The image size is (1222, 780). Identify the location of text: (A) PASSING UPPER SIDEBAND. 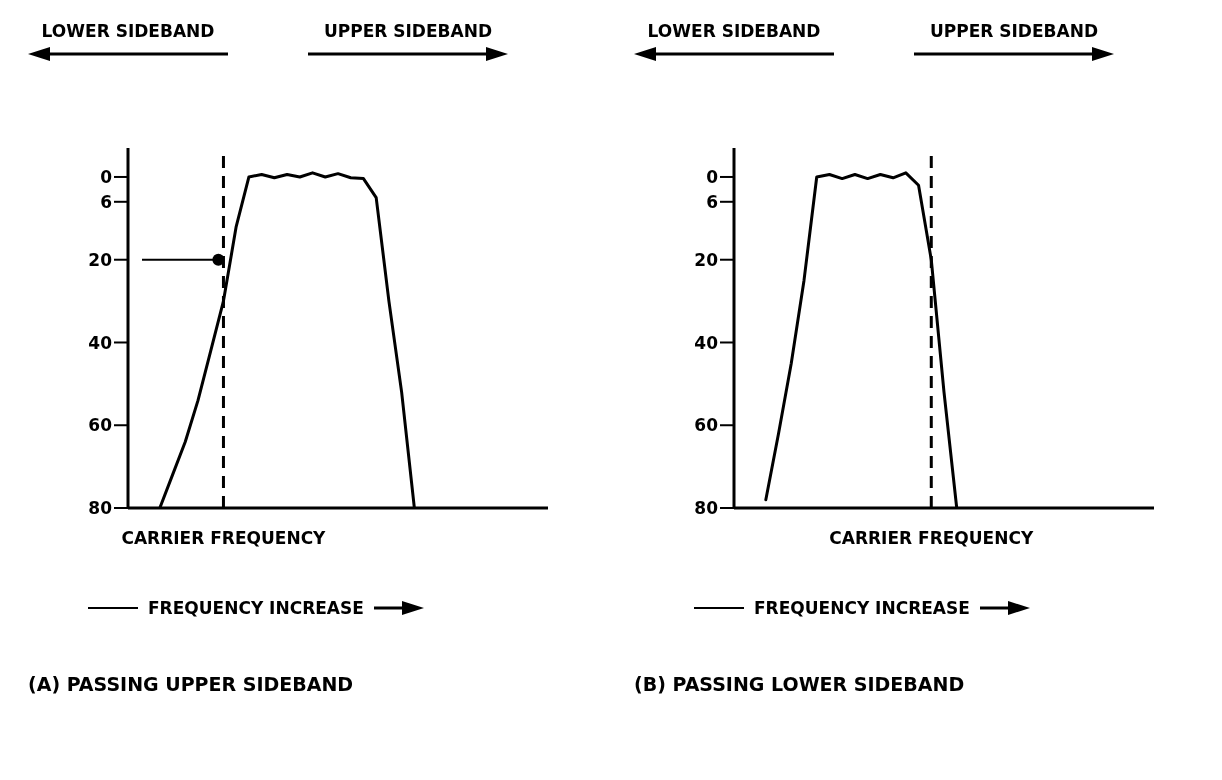
(191, 684).